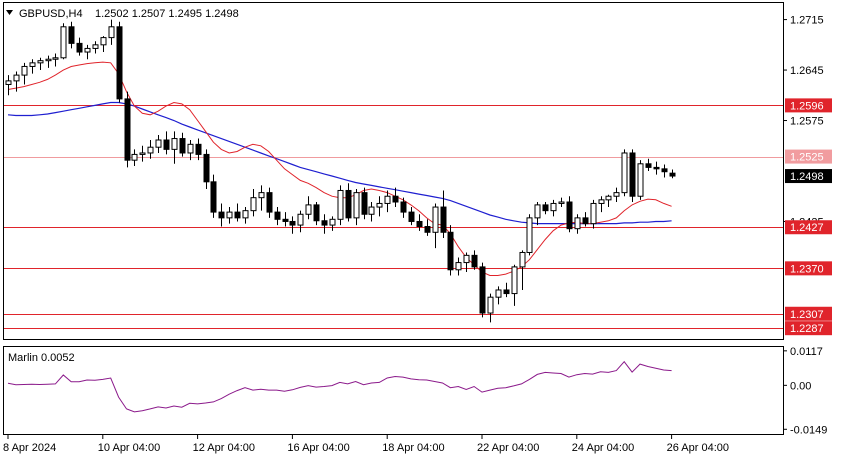 Image resolution: width=842 pixels, height=459 pixels. What do you see at coordinates (807, 71) in the screenshot?
I see `price-tick-label: 1.2645` at bounding box center [807, 71].